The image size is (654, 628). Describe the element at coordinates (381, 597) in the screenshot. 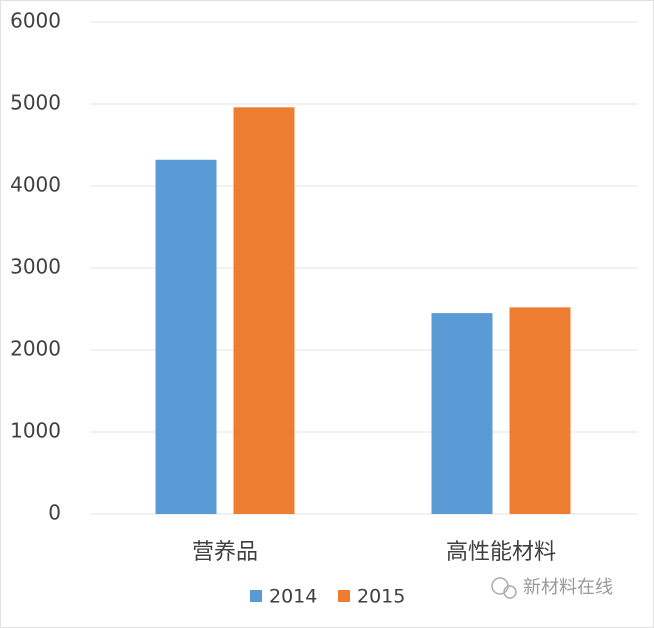

I see `legend-label: 2015` at that location.